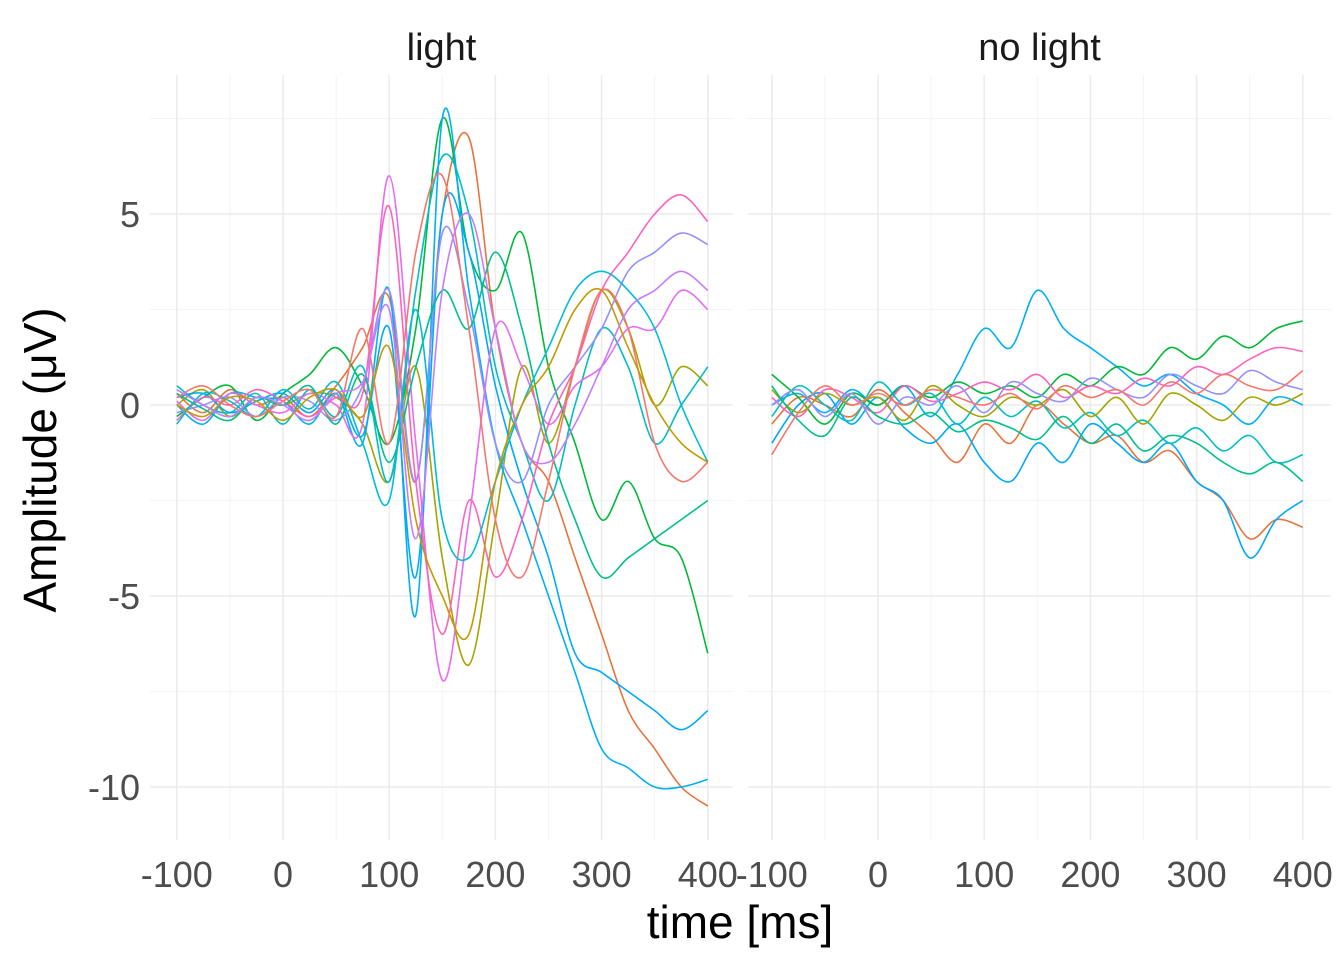 This screenshot has height=960, width=1344. What do you see at coordinates (740, 922) in the screenshot?
I see `x-axis-title: time [ms]` at bounding box center [740, 922].